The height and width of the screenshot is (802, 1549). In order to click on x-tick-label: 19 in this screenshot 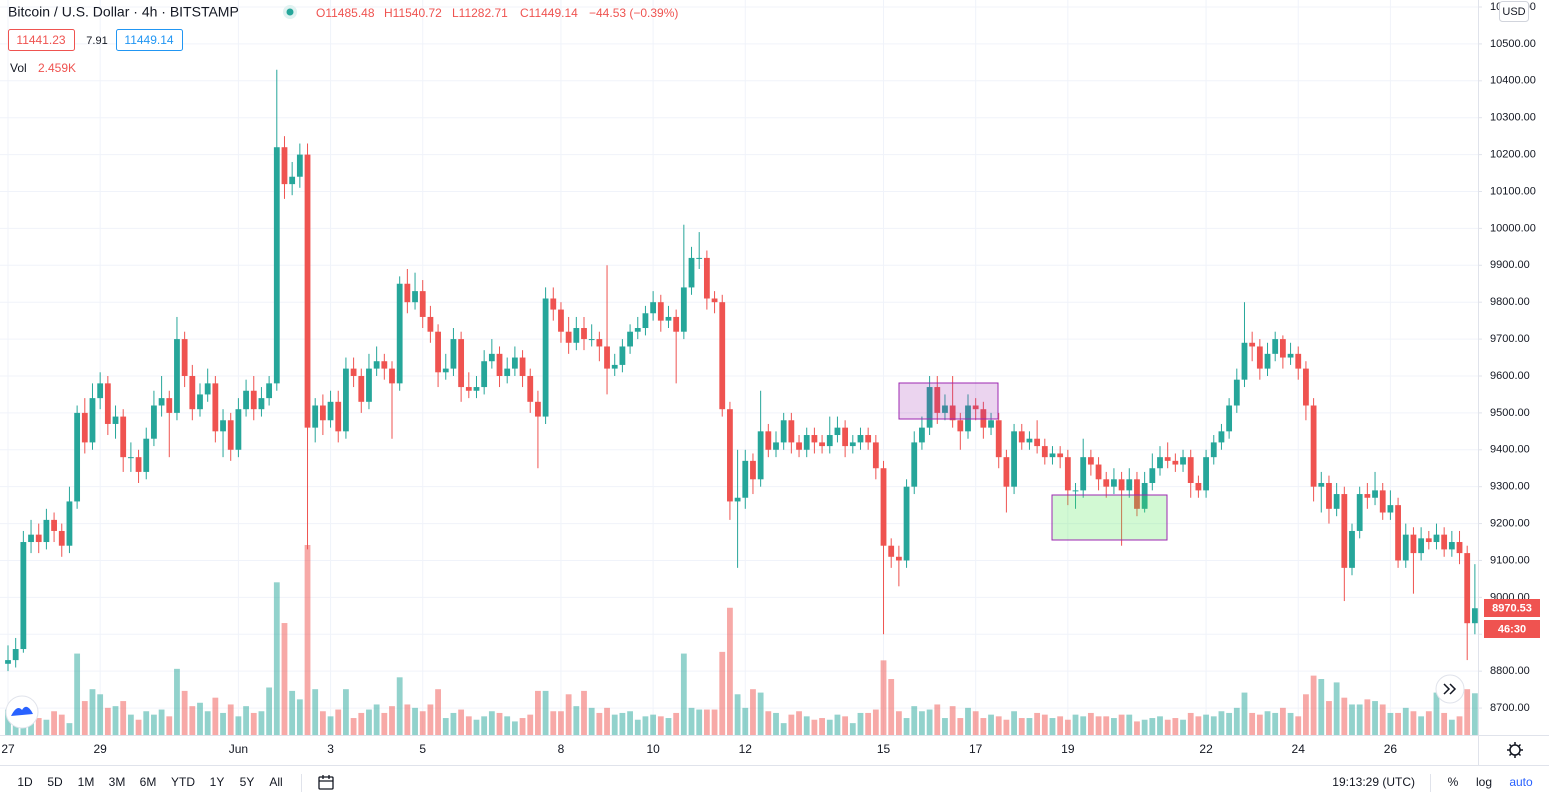, I will do `click(1068, 749)`.